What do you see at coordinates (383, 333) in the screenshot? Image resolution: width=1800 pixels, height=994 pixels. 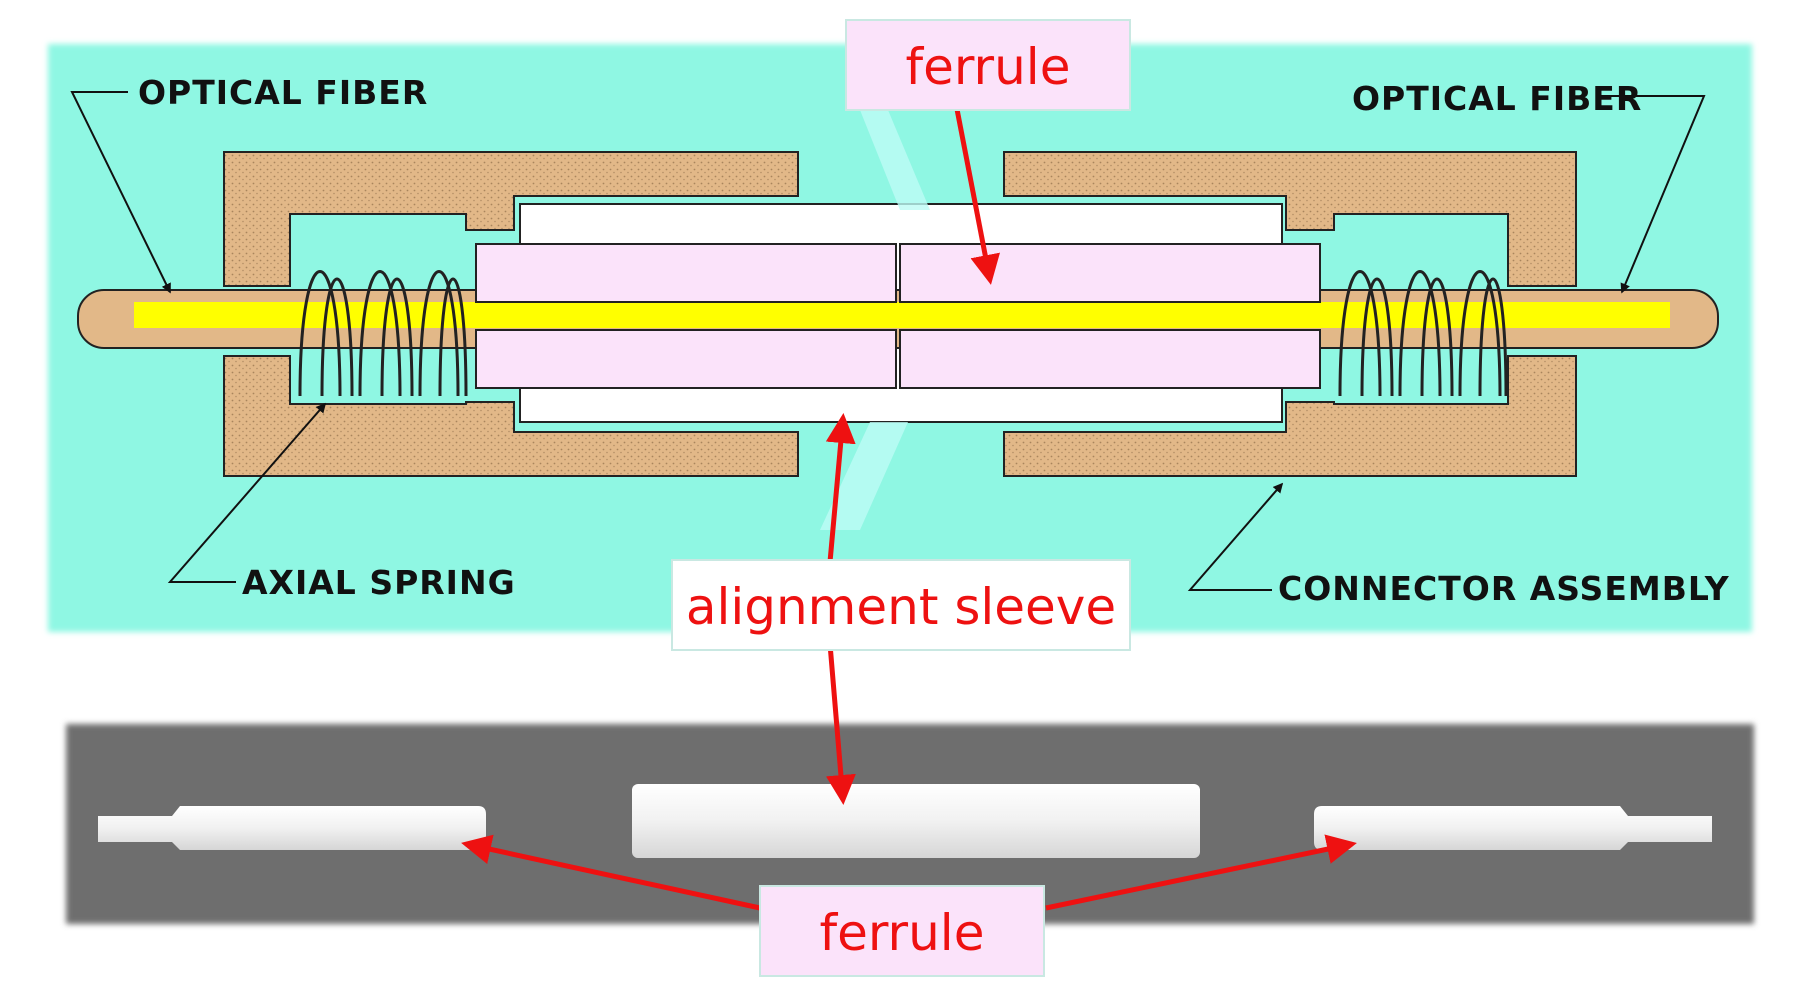 I see `left-axial-spring` at bounding box center [383, 333].